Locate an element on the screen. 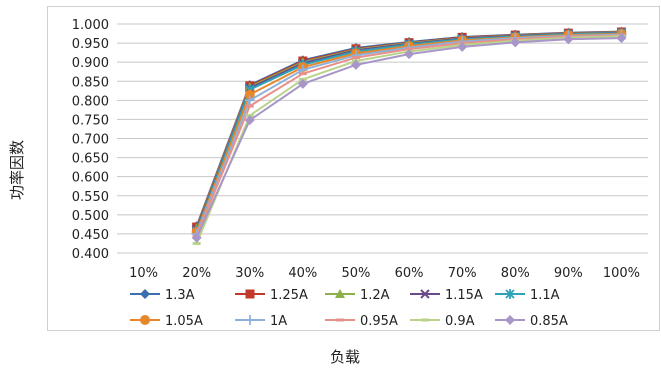  y-tick-label: 0.600 is located at coordinates (90, 178).